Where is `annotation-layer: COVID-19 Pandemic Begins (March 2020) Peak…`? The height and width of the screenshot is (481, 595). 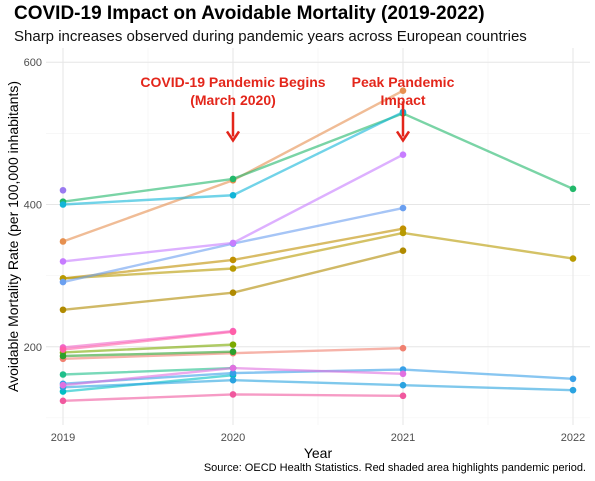 annotation-layer: COVID-19 Pandemic Begins (March 2020) Peak… is located at coordinates (297, 108).